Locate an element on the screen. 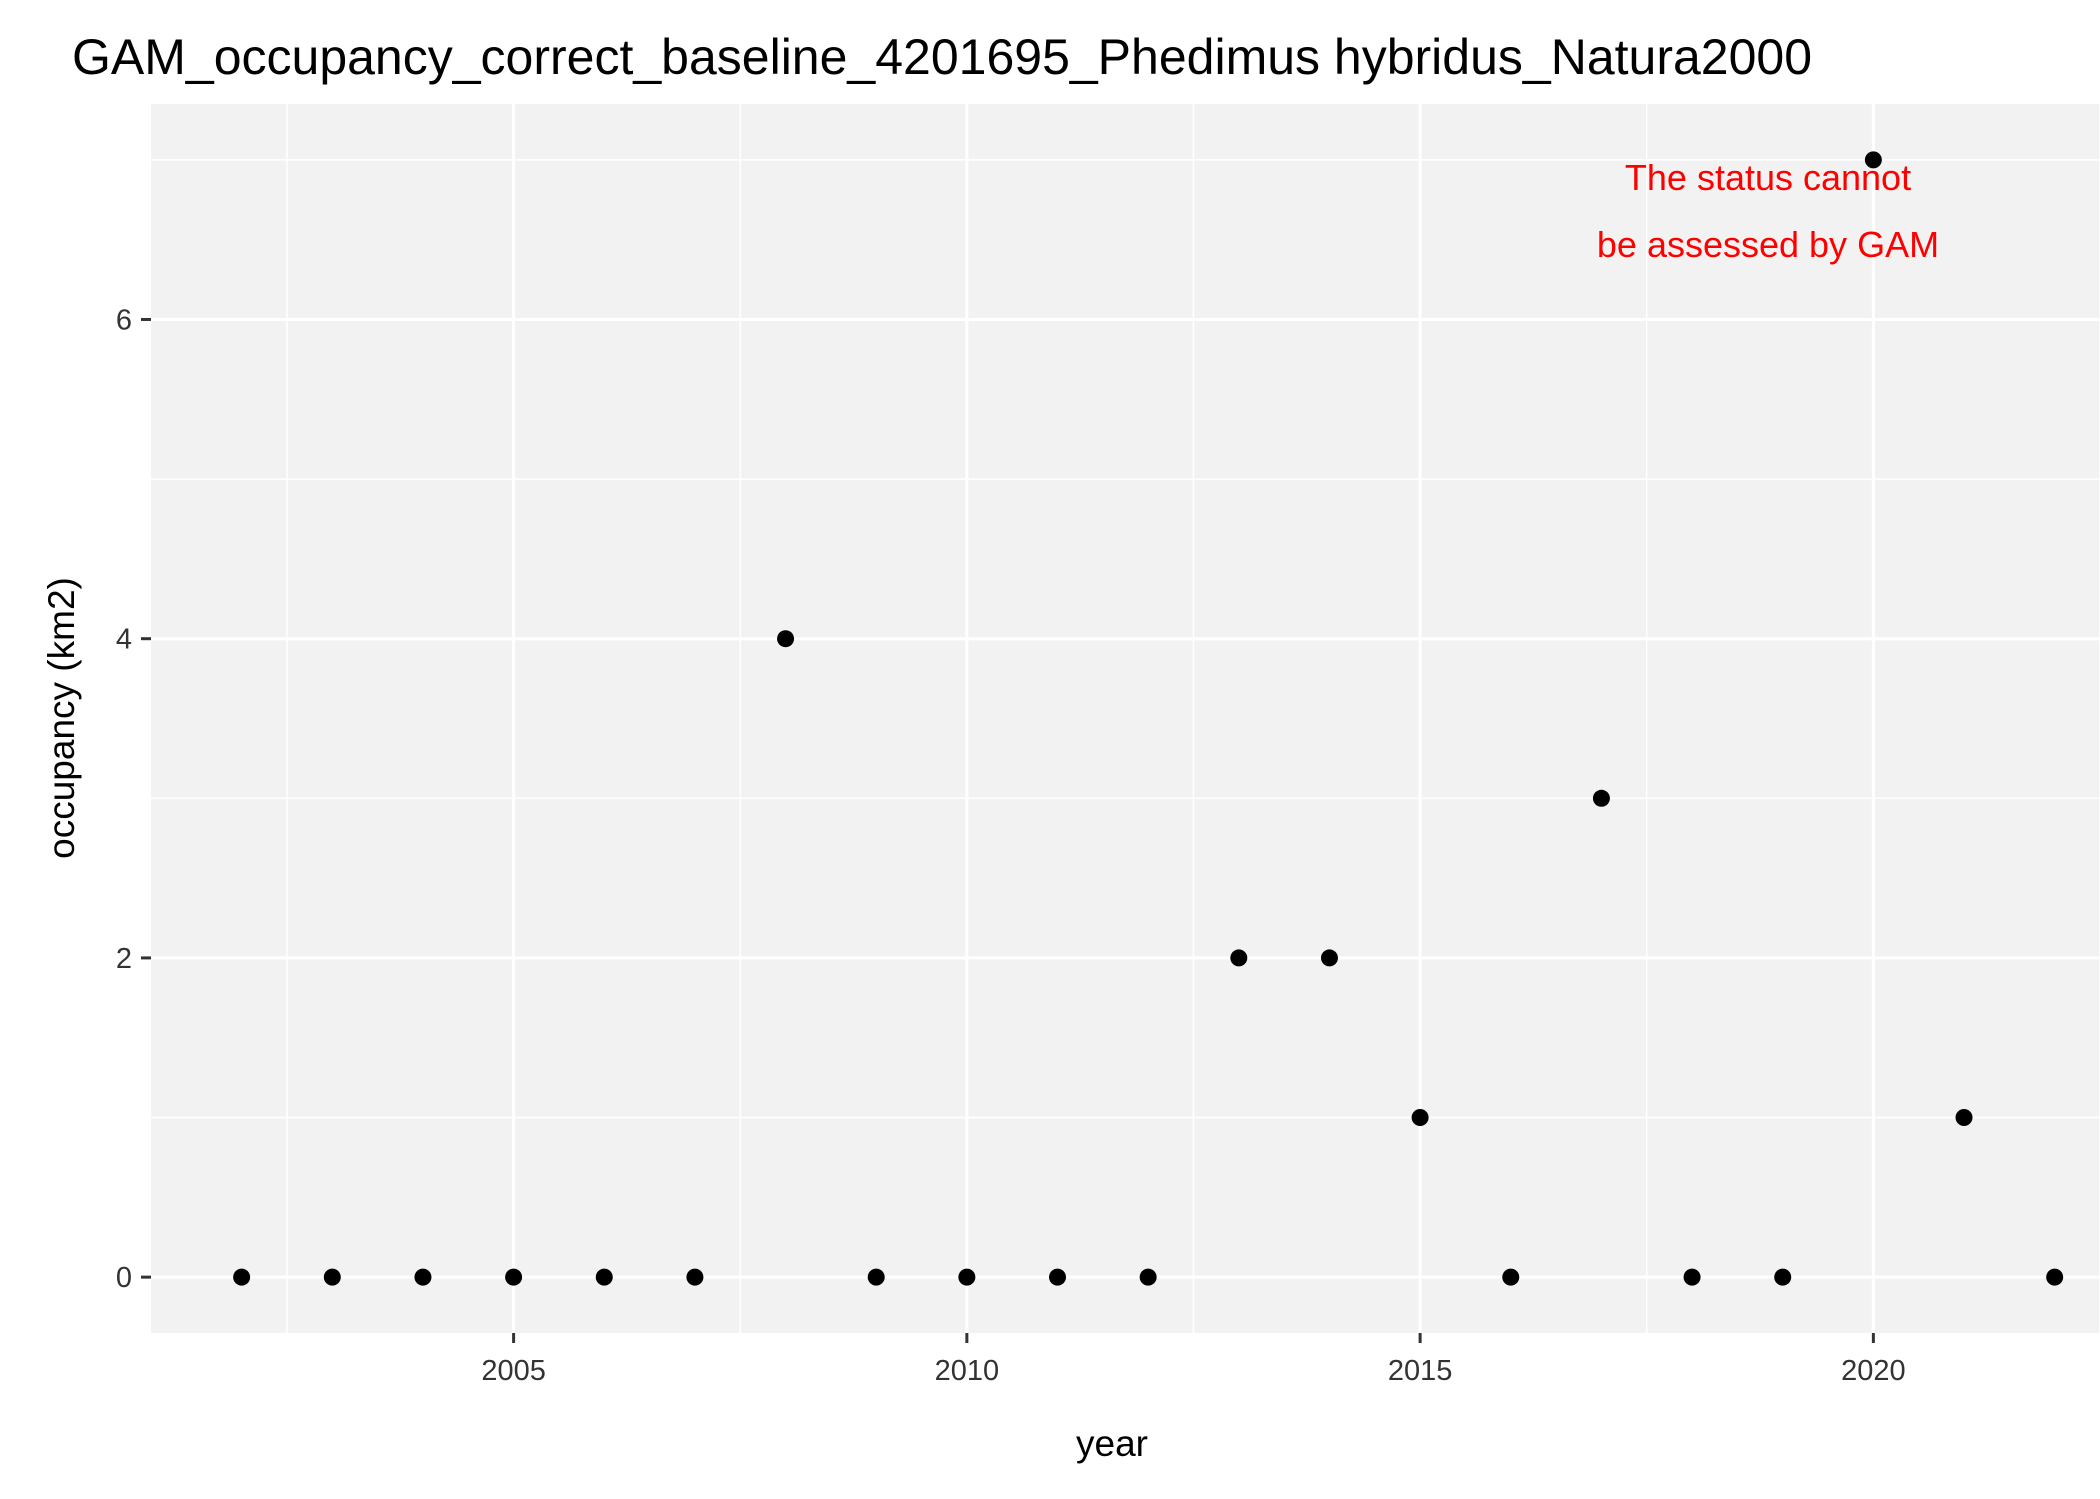 This screenshot has width=2100, height=1499. y-tick-label: 6 is located at coordinates (124, 320).